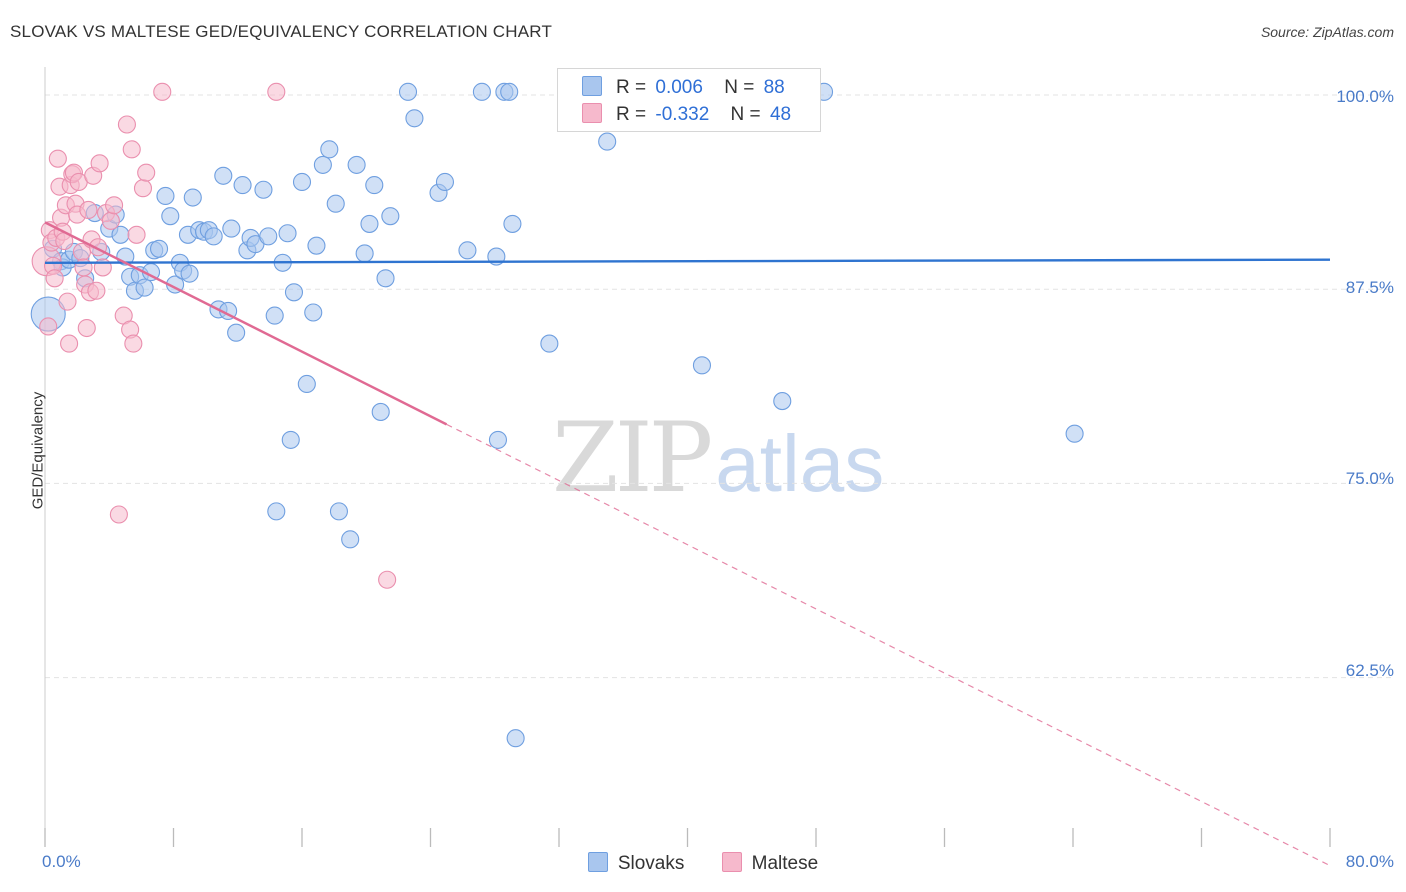  I want to click on legend-n-value-maltese: 48, so click(780, 114).